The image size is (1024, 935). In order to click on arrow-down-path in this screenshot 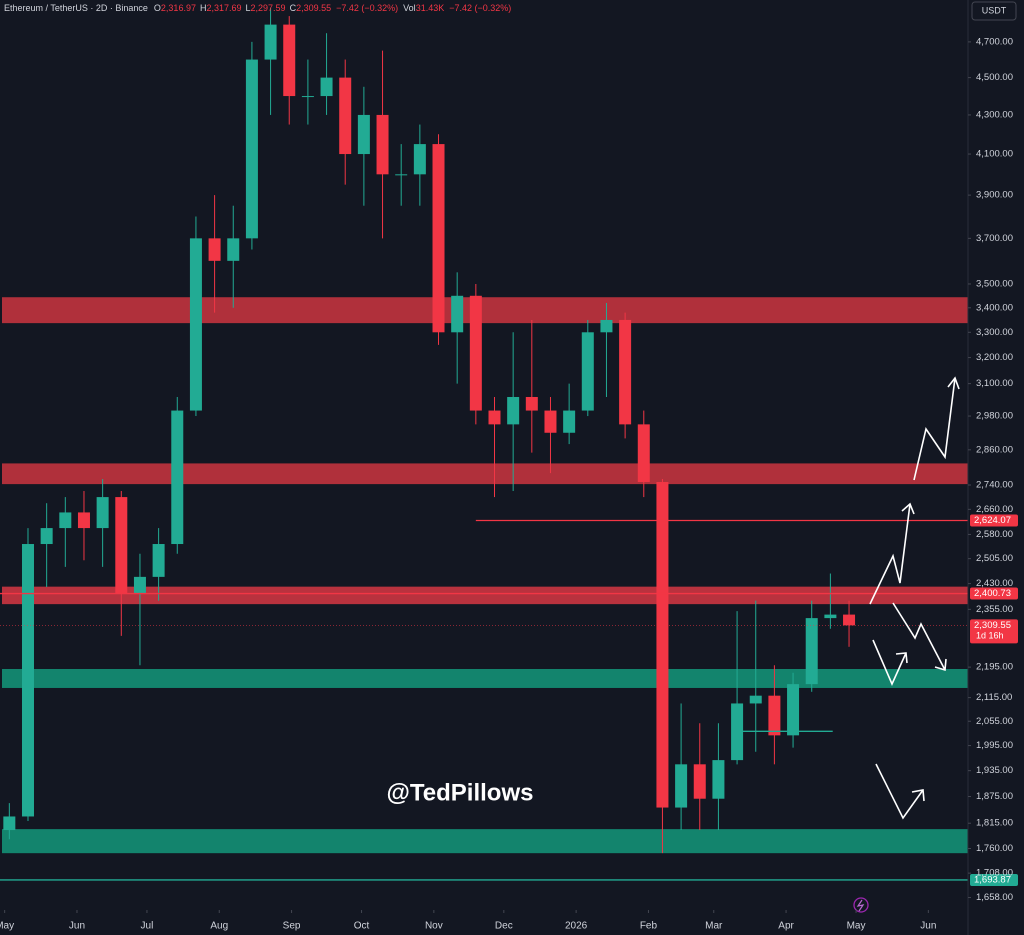, I will do `click(919, 636)`.